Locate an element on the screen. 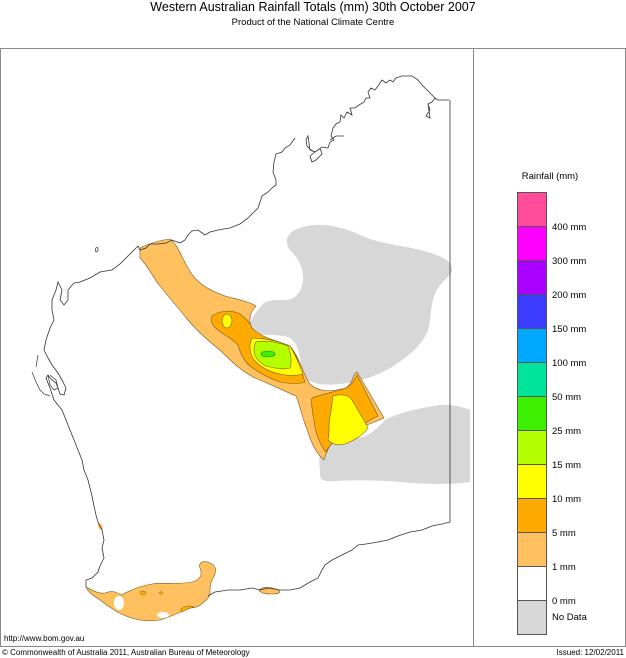  legend-swatch-1-5mm is located at coordinates (532, 550).